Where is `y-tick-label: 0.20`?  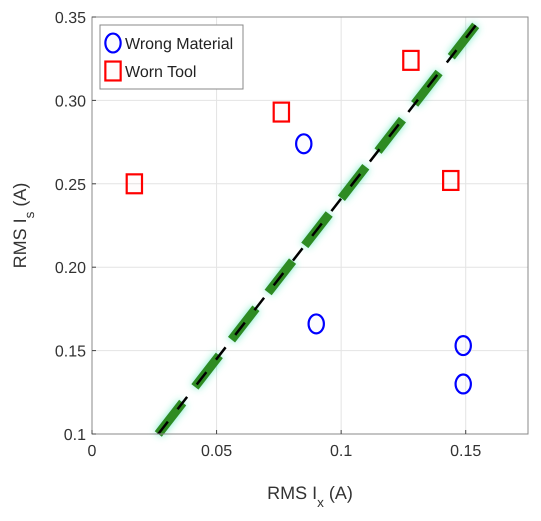 y-tick-label: 0.20 is located at coordinates (70, 269).